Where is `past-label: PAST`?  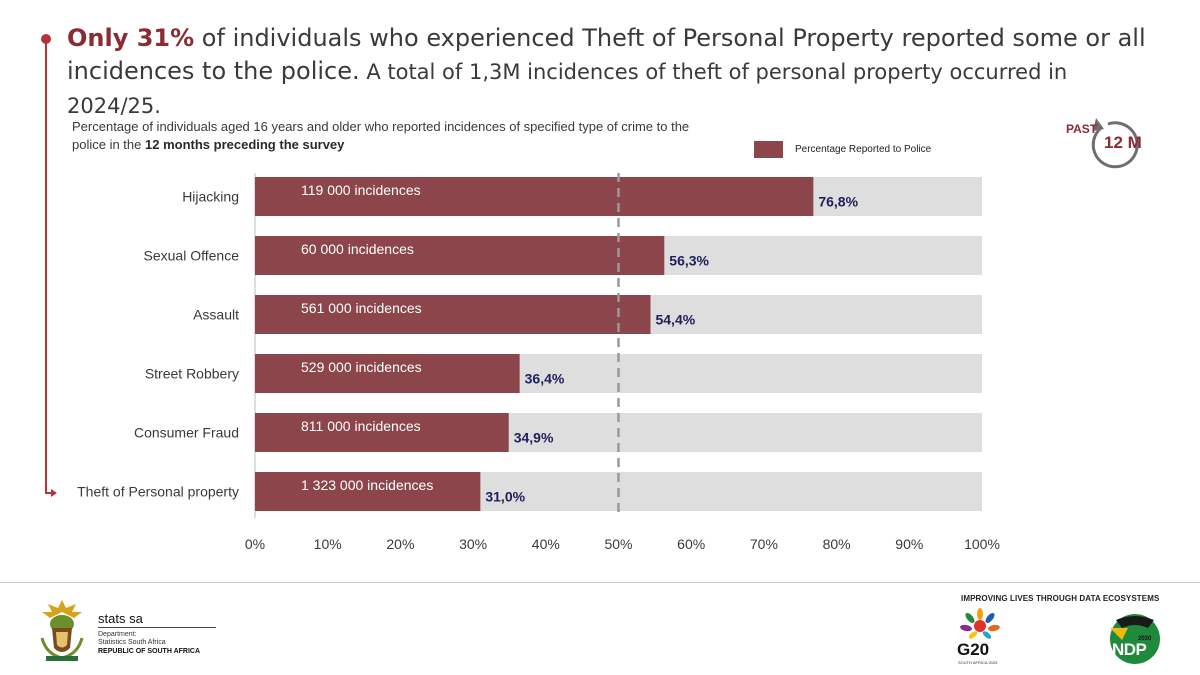
past-label: PAST is located at coordinates (1082, 129).